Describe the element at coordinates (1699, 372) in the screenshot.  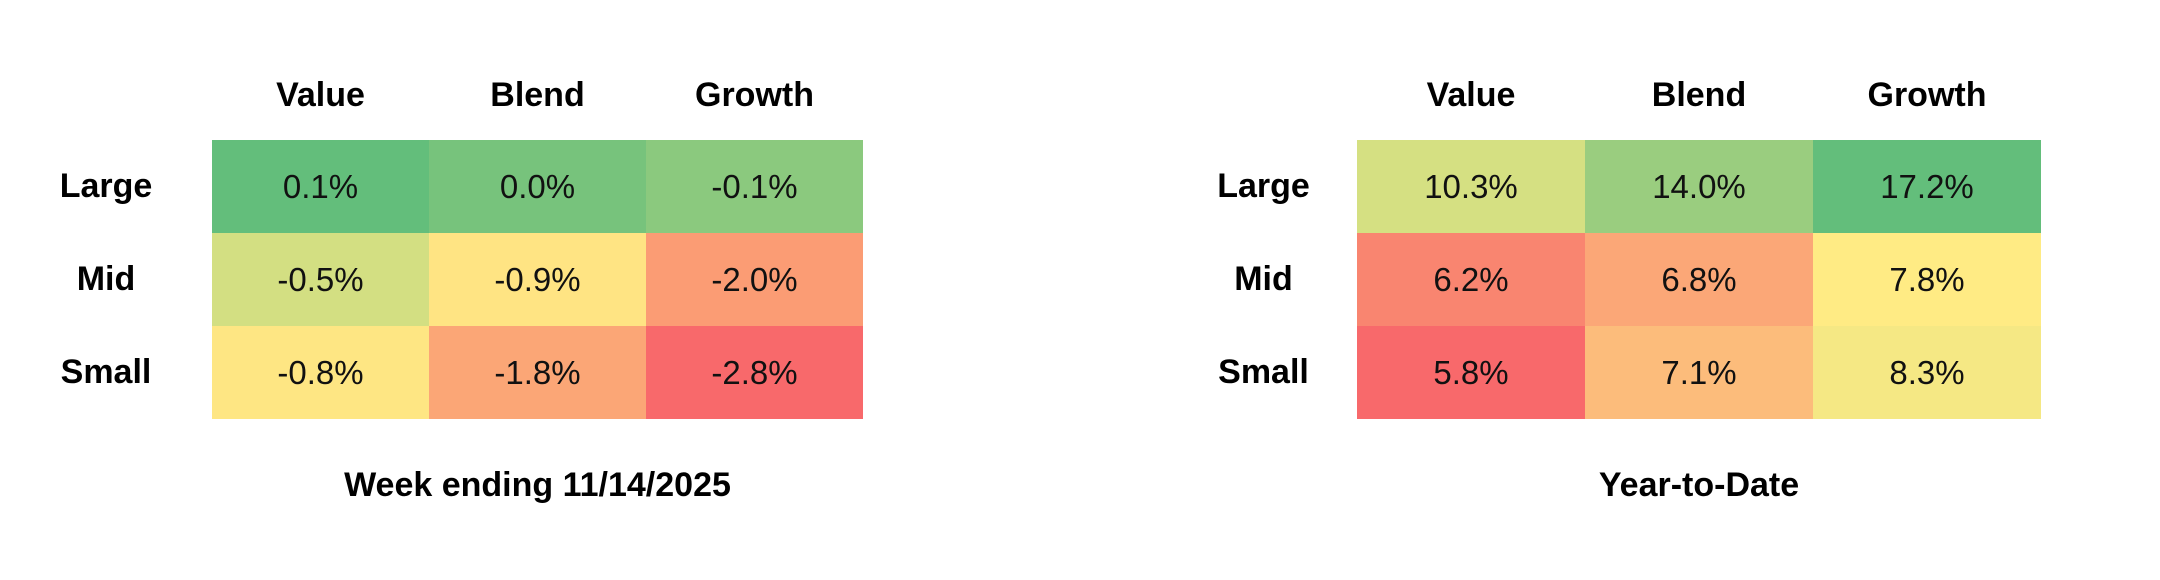
I see `heatmap-cell-small-blend: 7.1%` at that location.